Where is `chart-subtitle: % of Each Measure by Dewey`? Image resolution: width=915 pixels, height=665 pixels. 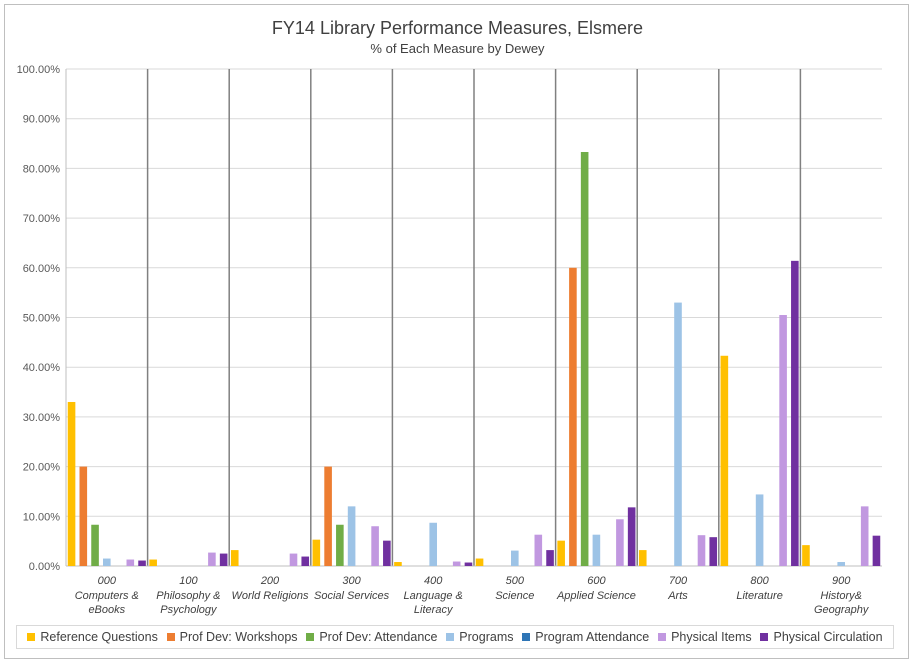
chart-subtitle: % of Each Measure by Dewey is located at coordinates (457, 48).